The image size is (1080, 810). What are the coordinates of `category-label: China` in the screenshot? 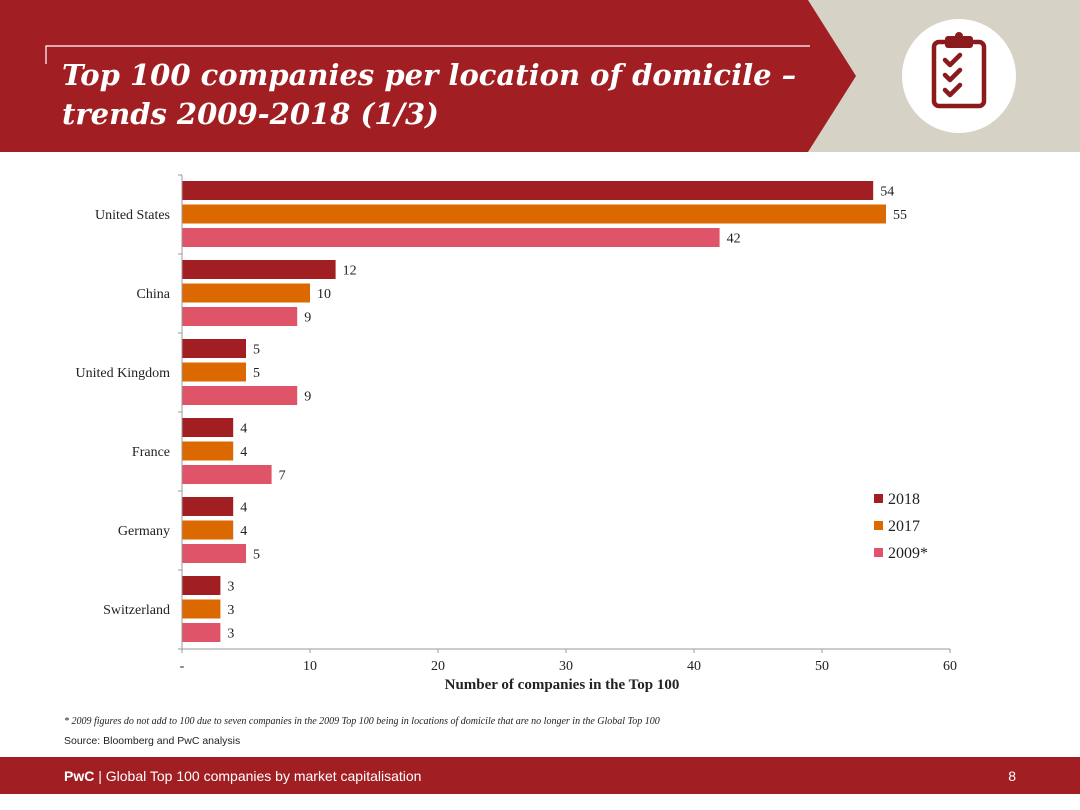 It's located at (154, 294).